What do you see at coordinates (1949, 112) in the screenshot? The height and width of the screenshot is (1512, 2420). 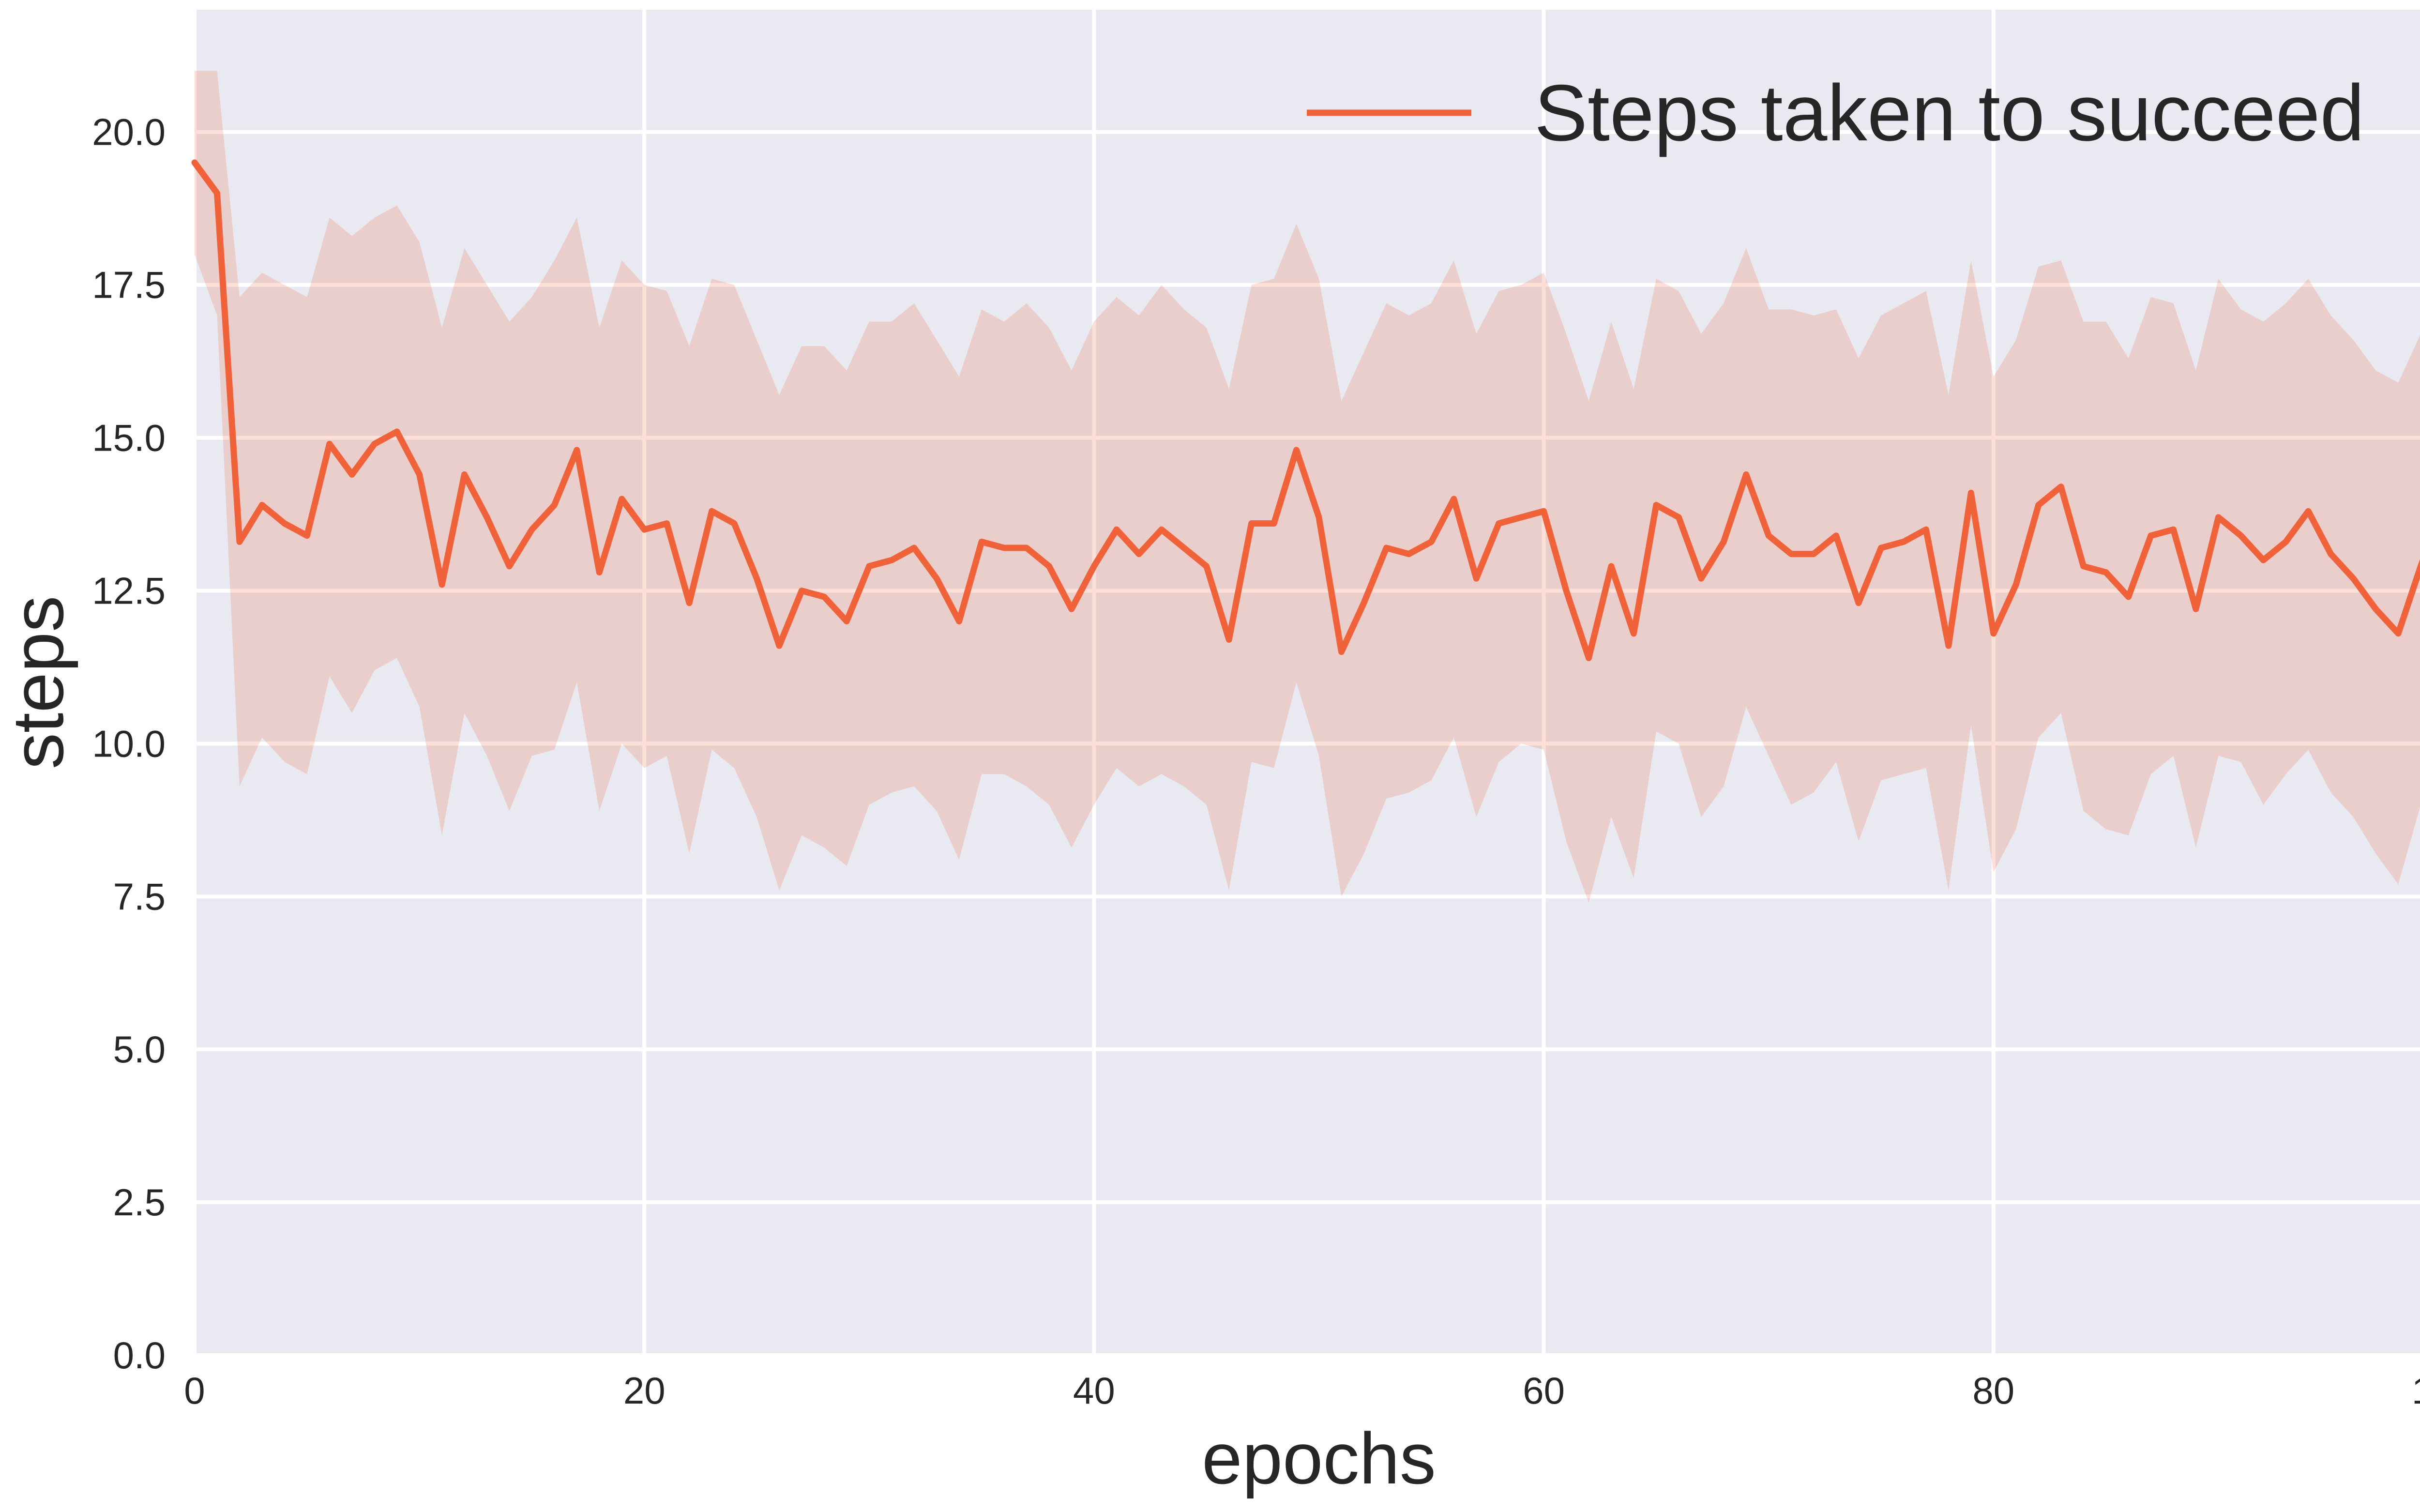 I see `legend-label: Steps taken to succeed` at bounding box center [1949, 112].